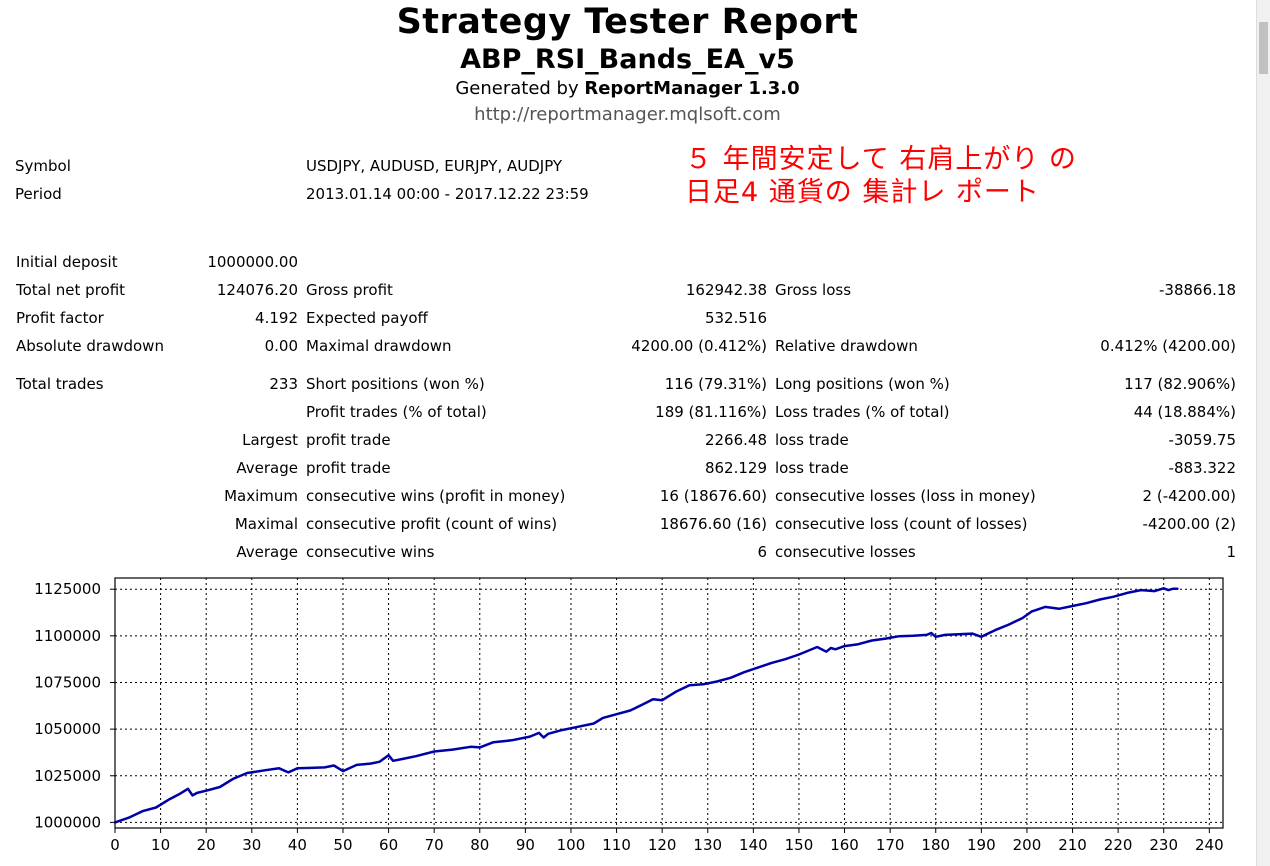 The height and width of the screenshot is (866, 1270). I want to click on y-tick-label: 1050000, so click(67, 729).